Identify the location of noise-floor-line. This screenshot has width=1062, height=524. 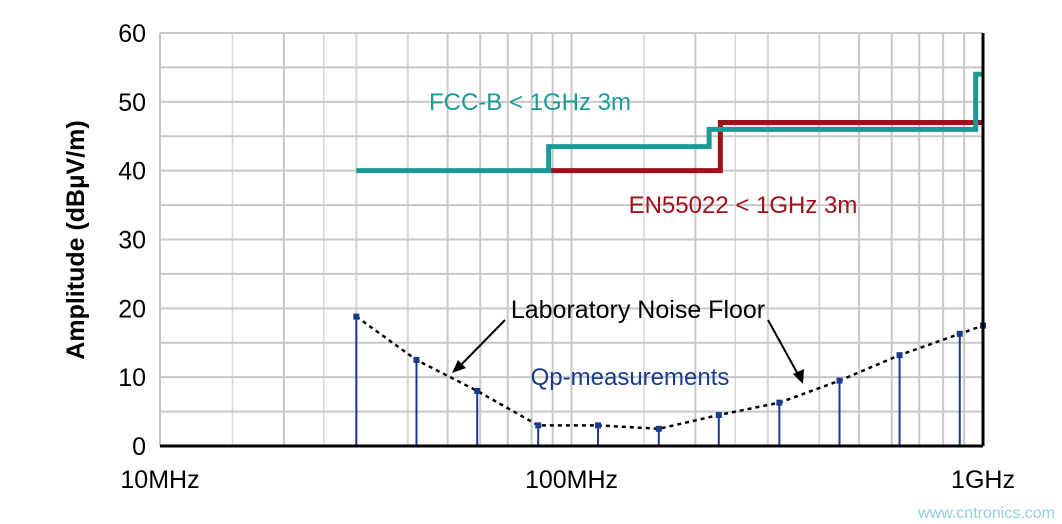
(669, 373).